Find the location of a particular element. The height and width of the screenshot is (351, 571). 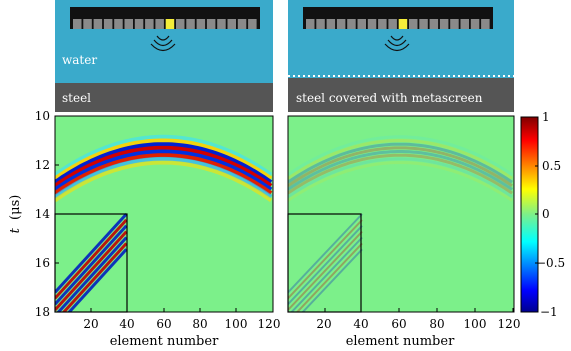

right-probe is located at coordinates (398, 29).